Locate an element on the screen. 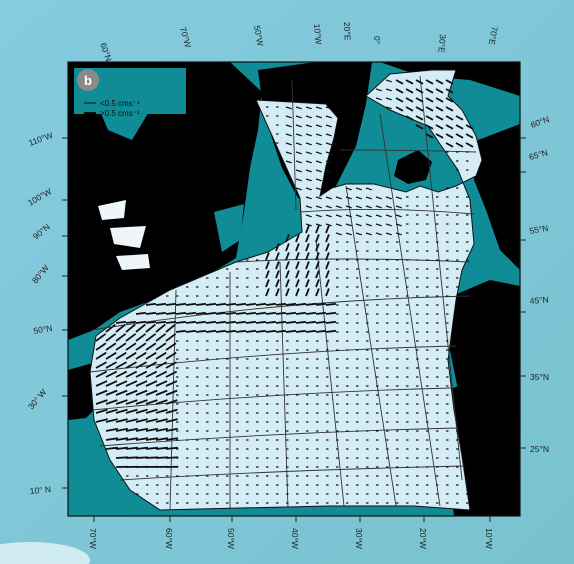 The height and width of the screenshot is (564, 574). right-label: 25°N is located at coordinates (539, 449).